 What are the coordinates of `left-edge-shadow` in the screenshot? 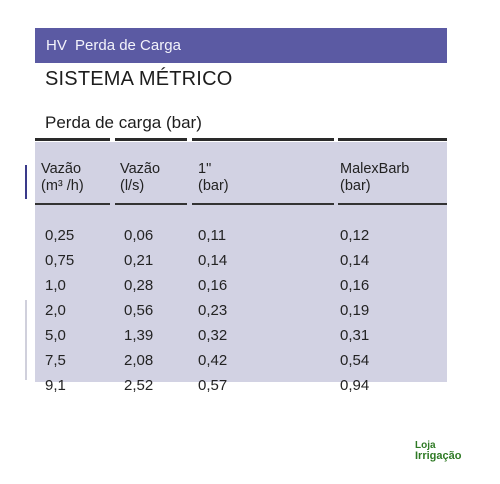 It's located at (26, 340).